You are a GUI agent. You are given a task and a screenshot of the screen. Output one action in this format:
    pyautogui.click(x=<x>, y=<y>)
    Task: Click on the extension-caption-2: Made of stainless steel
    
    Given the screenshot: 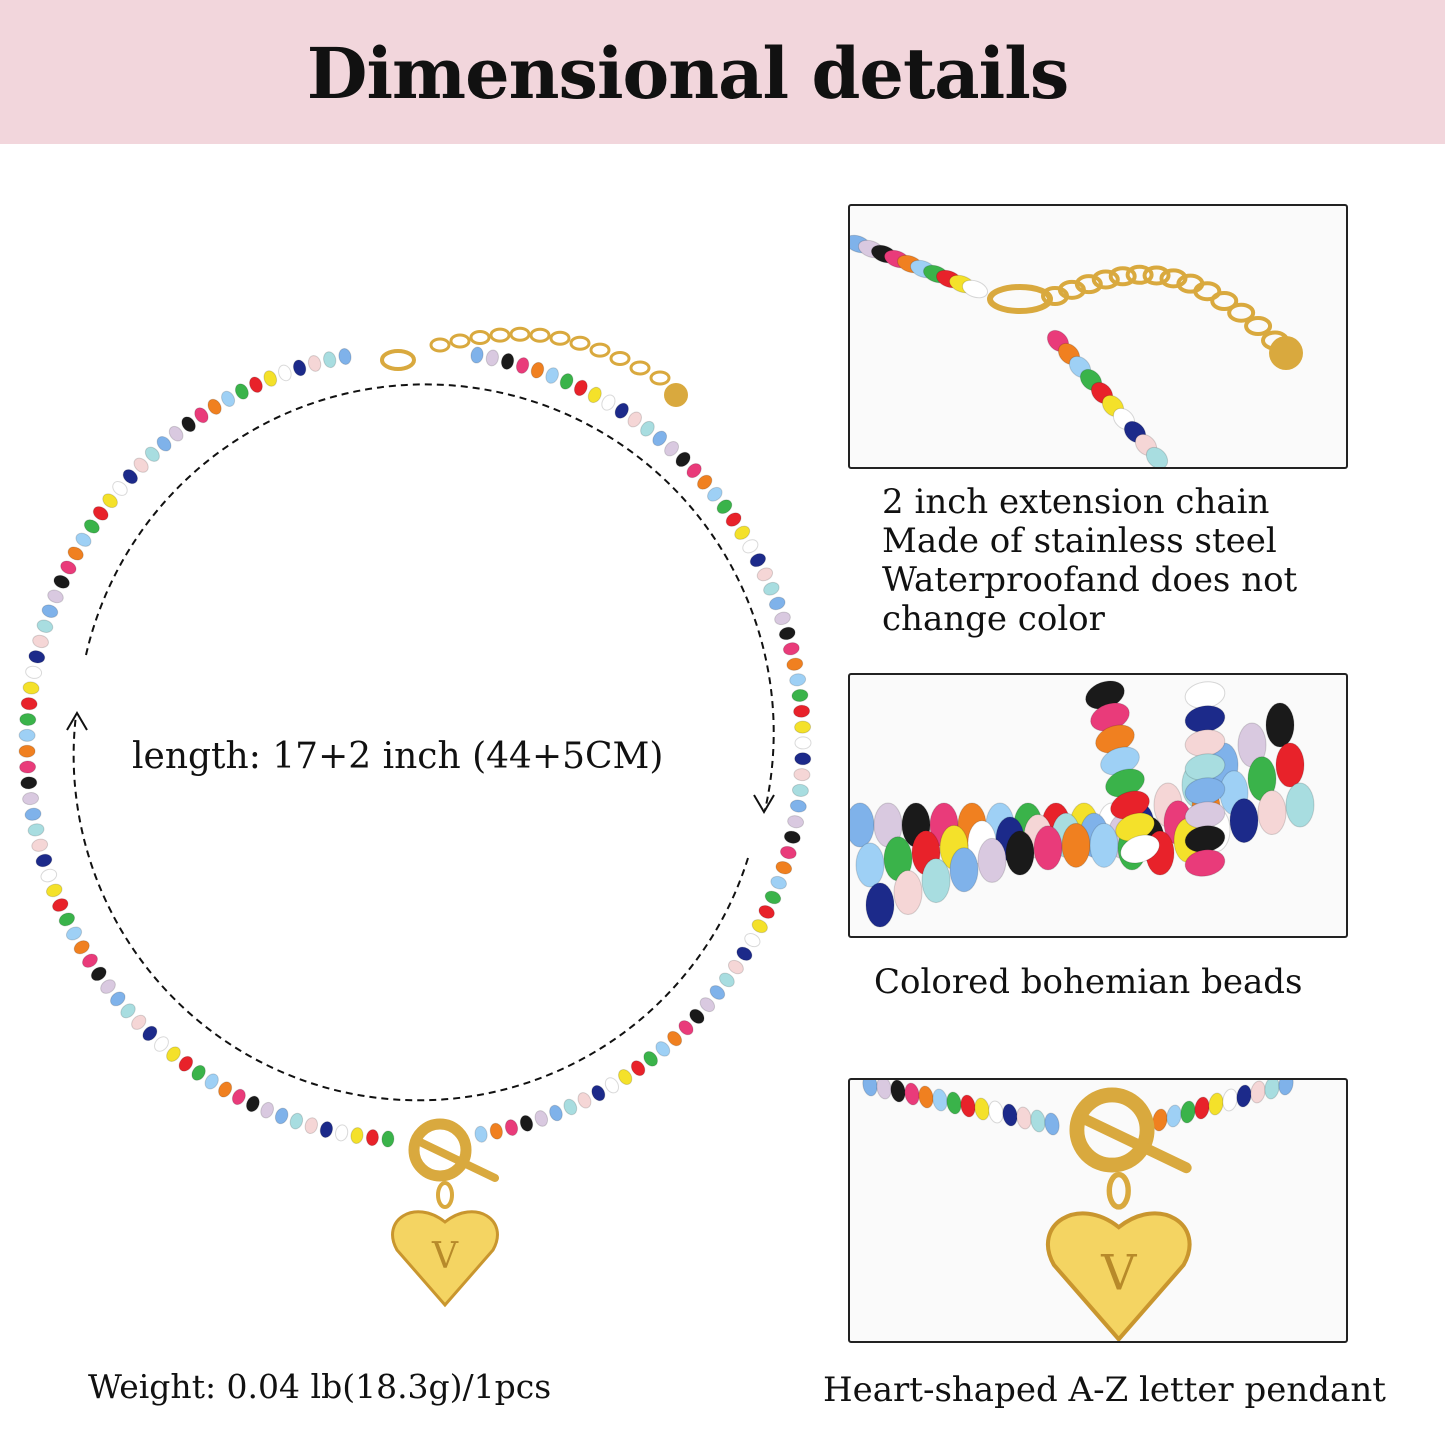 What is the action you would take?
    pyautogui.click(x=1079, y=541)
    